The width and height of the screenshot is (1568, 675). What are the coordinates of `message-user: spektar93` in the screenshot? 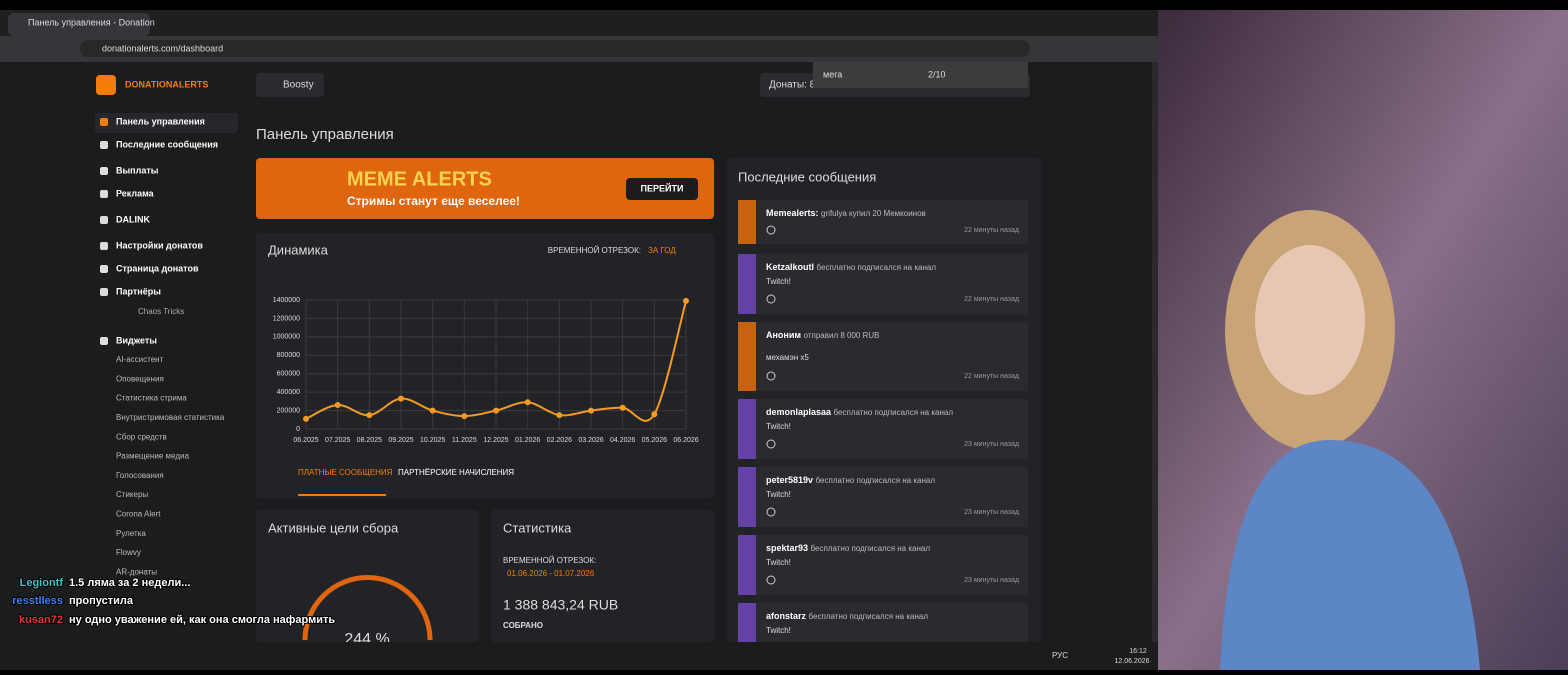 It's located at (787, 548).